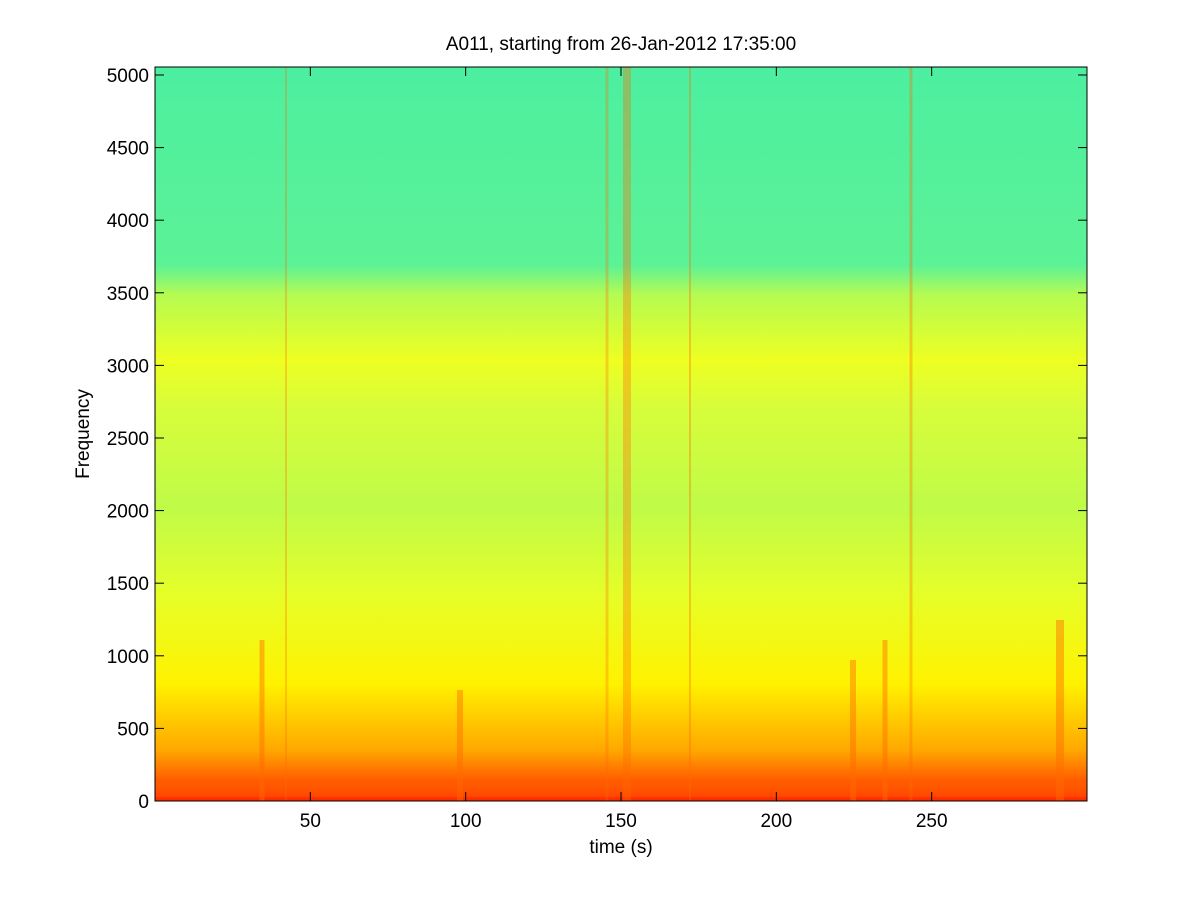 This screenshot has height=900, width=1200. I want to click on y-tick-label: 1500, so click(128, 584).